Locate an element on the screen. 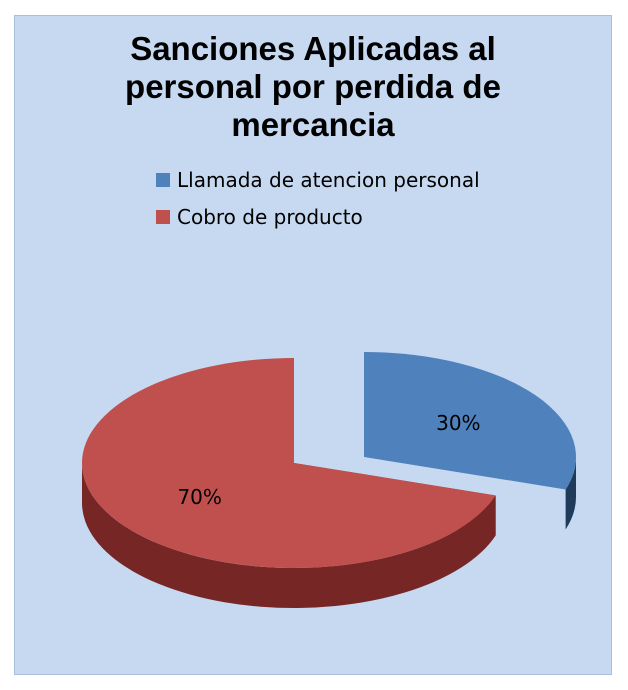  chart-title-line-1: Sanciones Aplicadas al is located at coordinates (313, 48).